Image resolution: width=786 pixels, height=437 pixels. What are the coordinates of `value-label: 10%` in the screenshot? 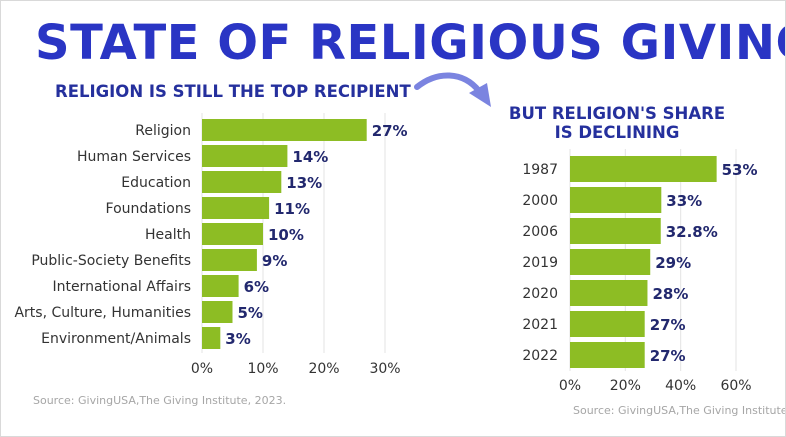 It's located at (286, 235).